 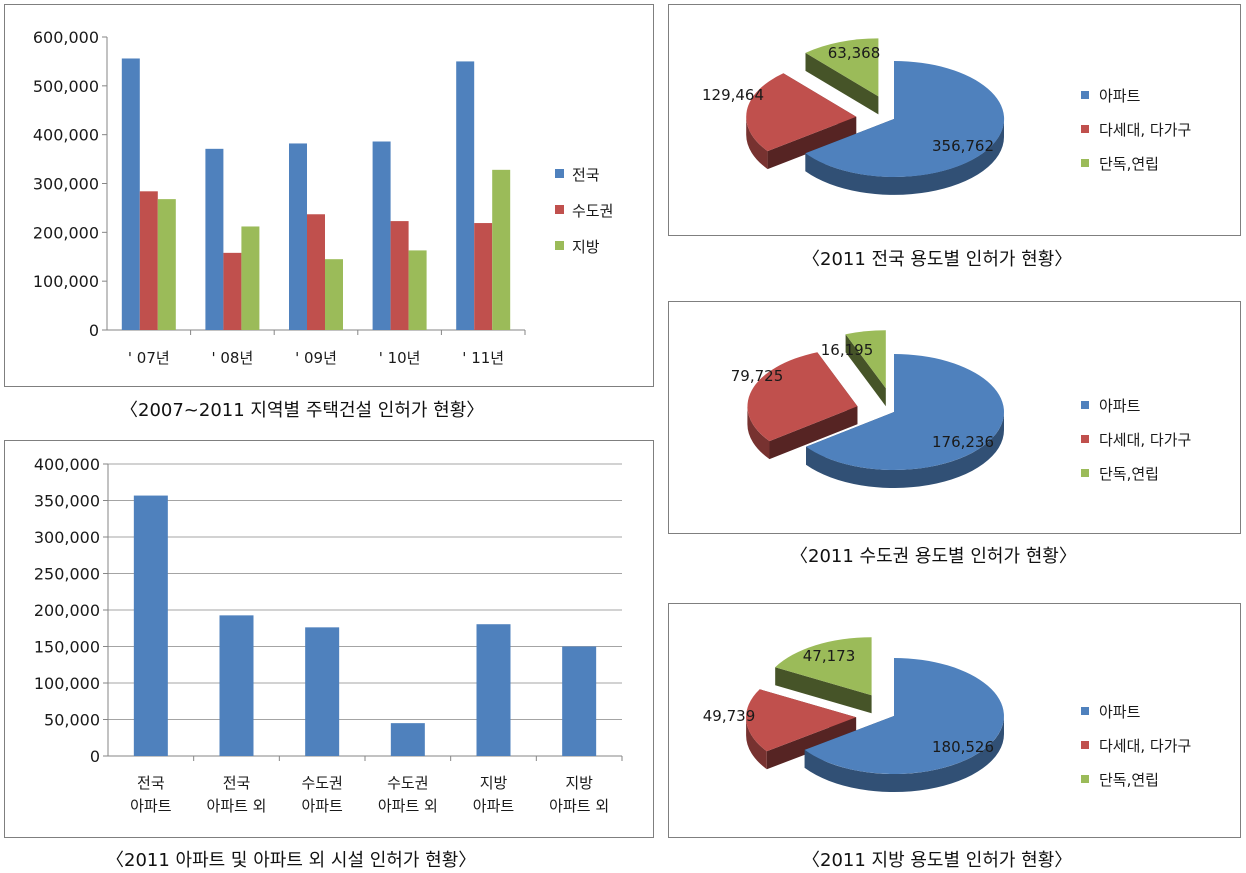 I want to click on legend-label: 전국, so click(x=586, y=175).